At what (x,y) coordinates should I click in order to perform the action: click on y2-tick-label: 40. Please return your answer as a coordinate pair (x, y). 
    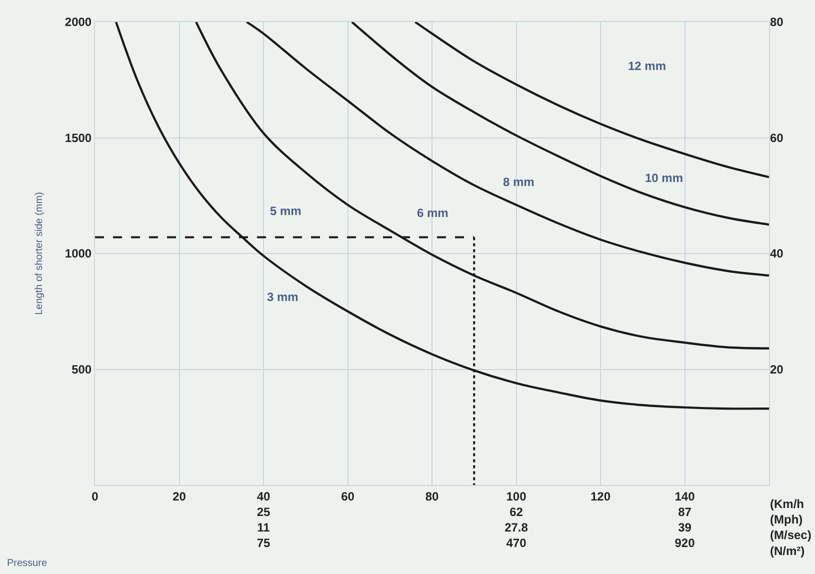
    Looking at the image, I should click on (777, 253).